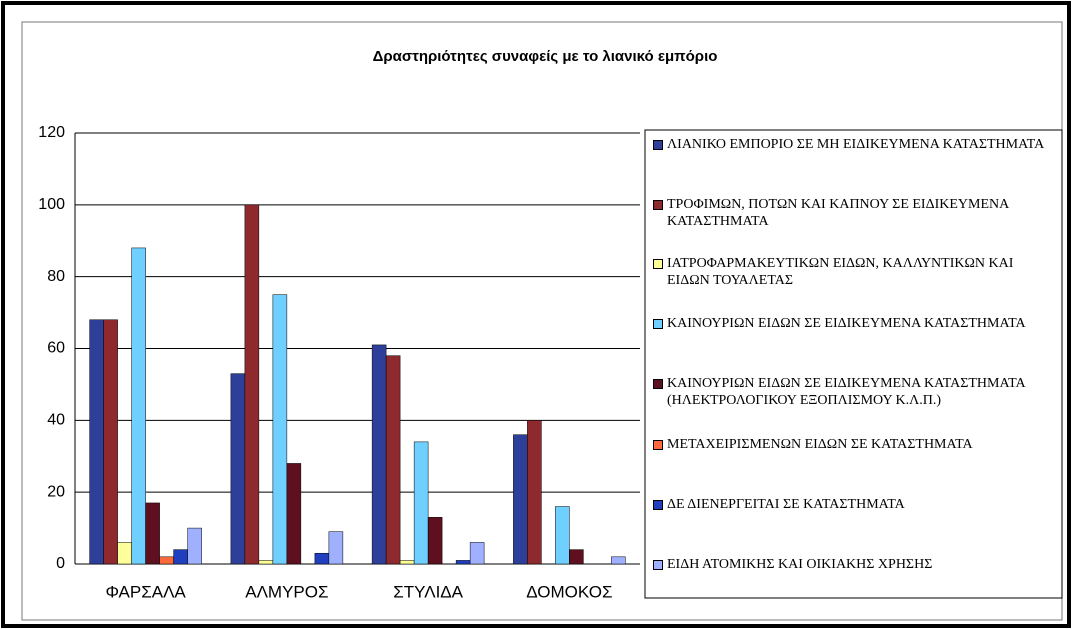  Describe the element at coordinates (428, 591) in the screenshot. I see `x-tick-label: ΣΤΥΛΙΔΑ` at that location.